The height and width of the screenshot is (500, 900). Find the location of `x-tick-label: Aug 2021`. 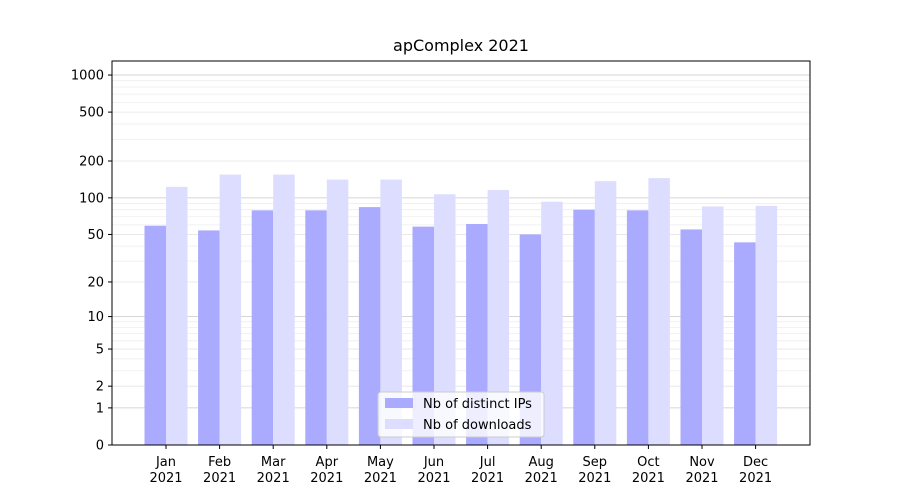

x-tick-label: Aug 2021 is located at coordinates (541, 470).